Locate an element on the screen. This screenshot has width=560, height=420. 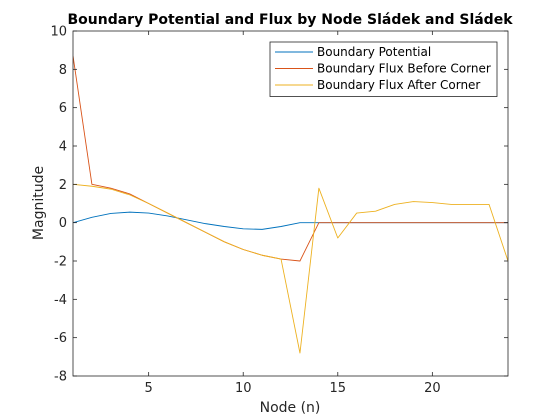
y-axis-label: Magnitude is located at coordinates (39, 203).